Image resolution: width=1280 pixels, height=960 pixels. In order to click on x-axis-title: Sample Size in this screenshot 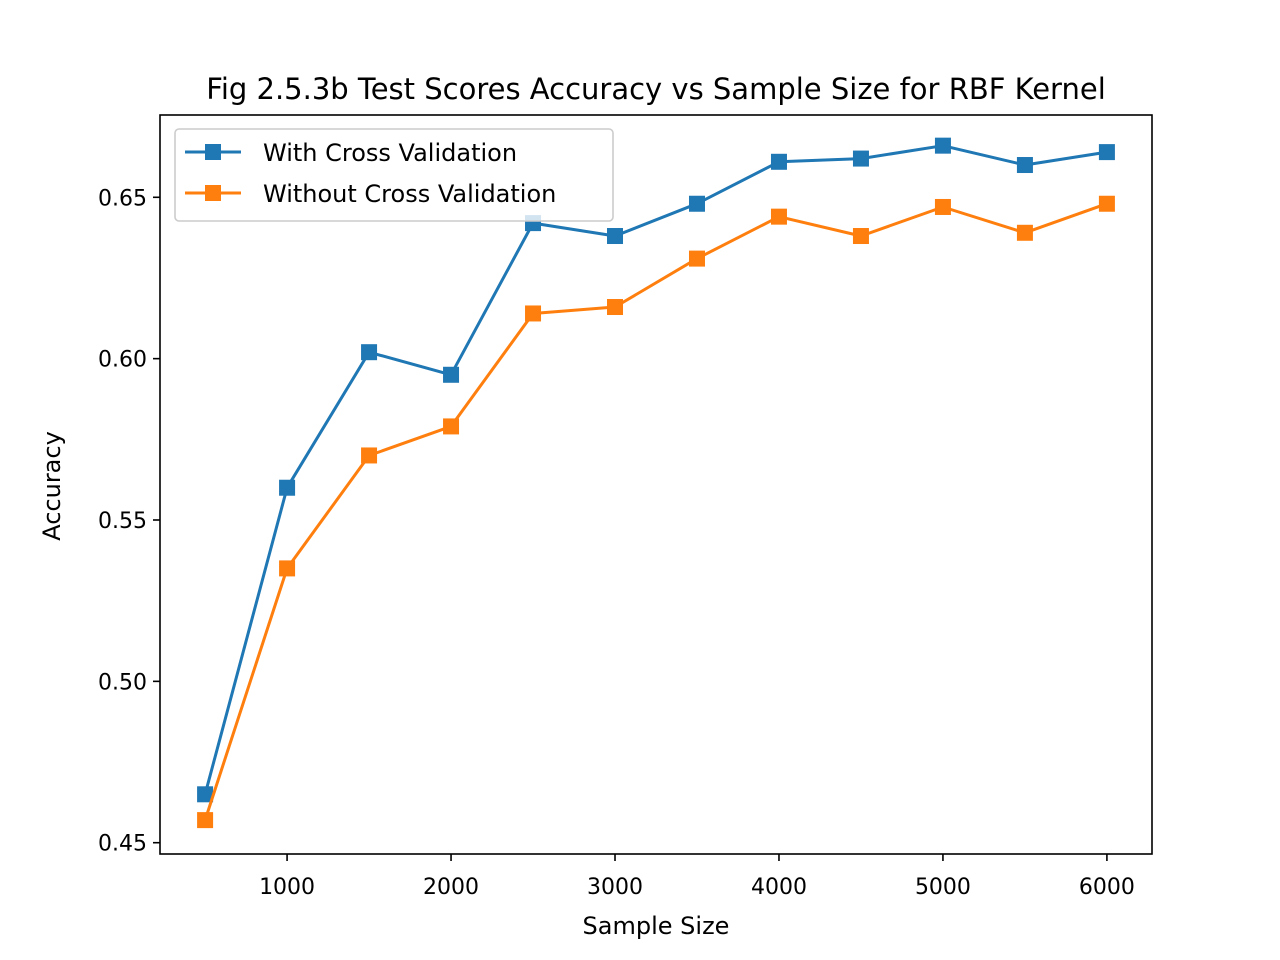, I will do `click(656, 926)`.